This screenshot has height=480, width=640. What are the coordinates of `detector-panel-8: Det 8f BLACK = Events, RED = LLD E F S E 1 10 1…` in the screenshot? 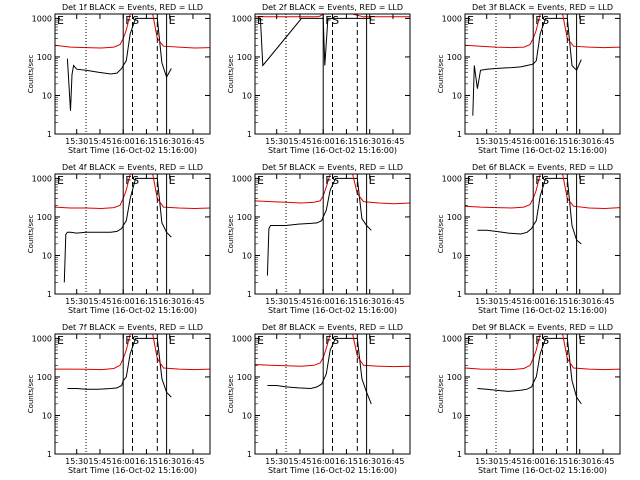 It's located at (319, 399).